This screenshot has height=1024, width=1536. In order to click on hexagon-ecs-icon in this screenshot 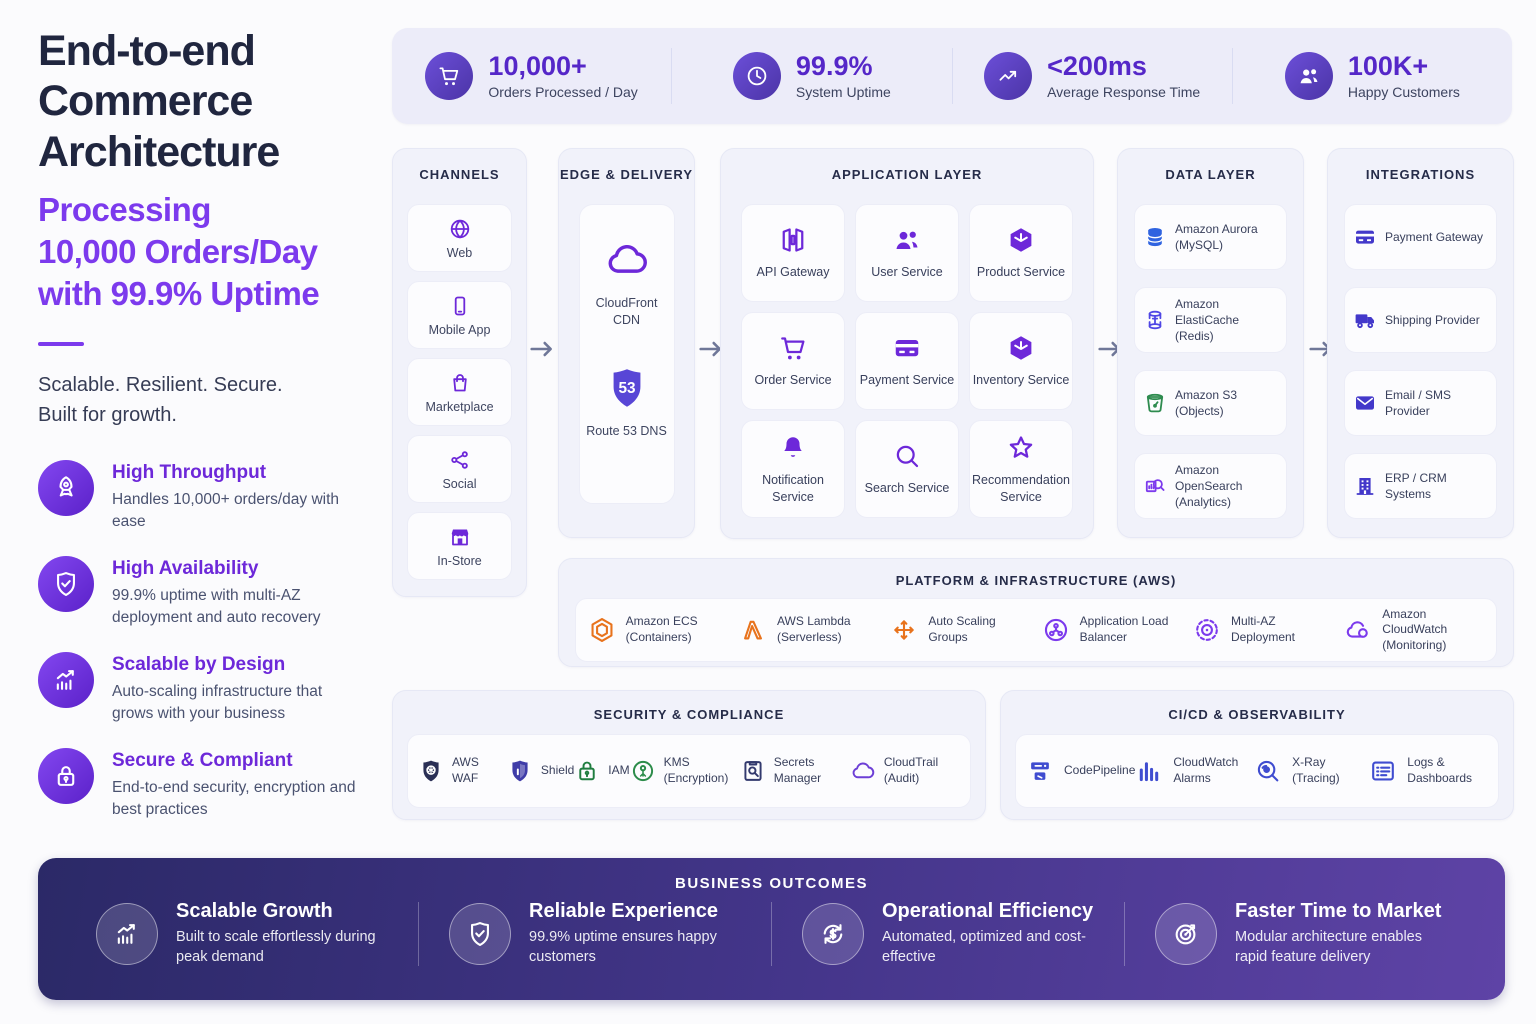, I will do `click(602, 630)`.